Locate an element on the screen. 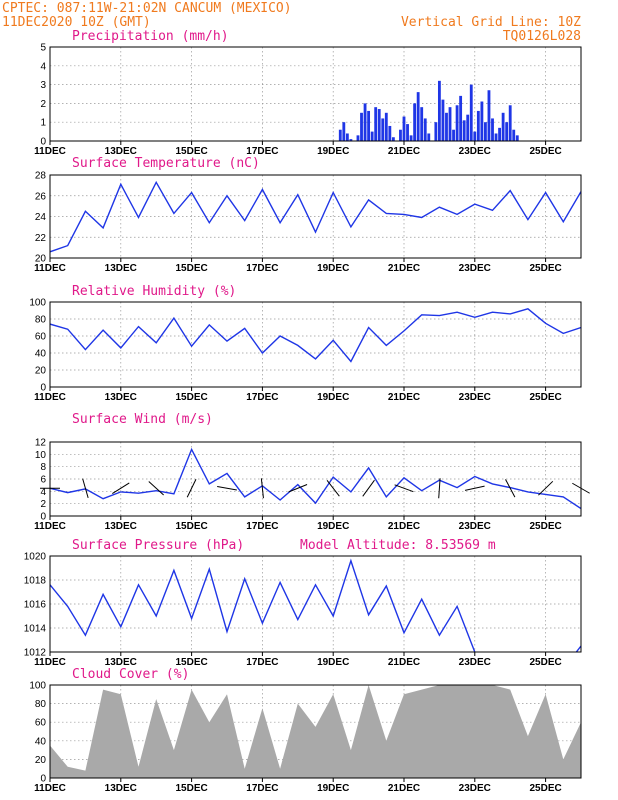  header-date: 11DEC2020 10Z (GMT) is located at coordinates (76, 22).